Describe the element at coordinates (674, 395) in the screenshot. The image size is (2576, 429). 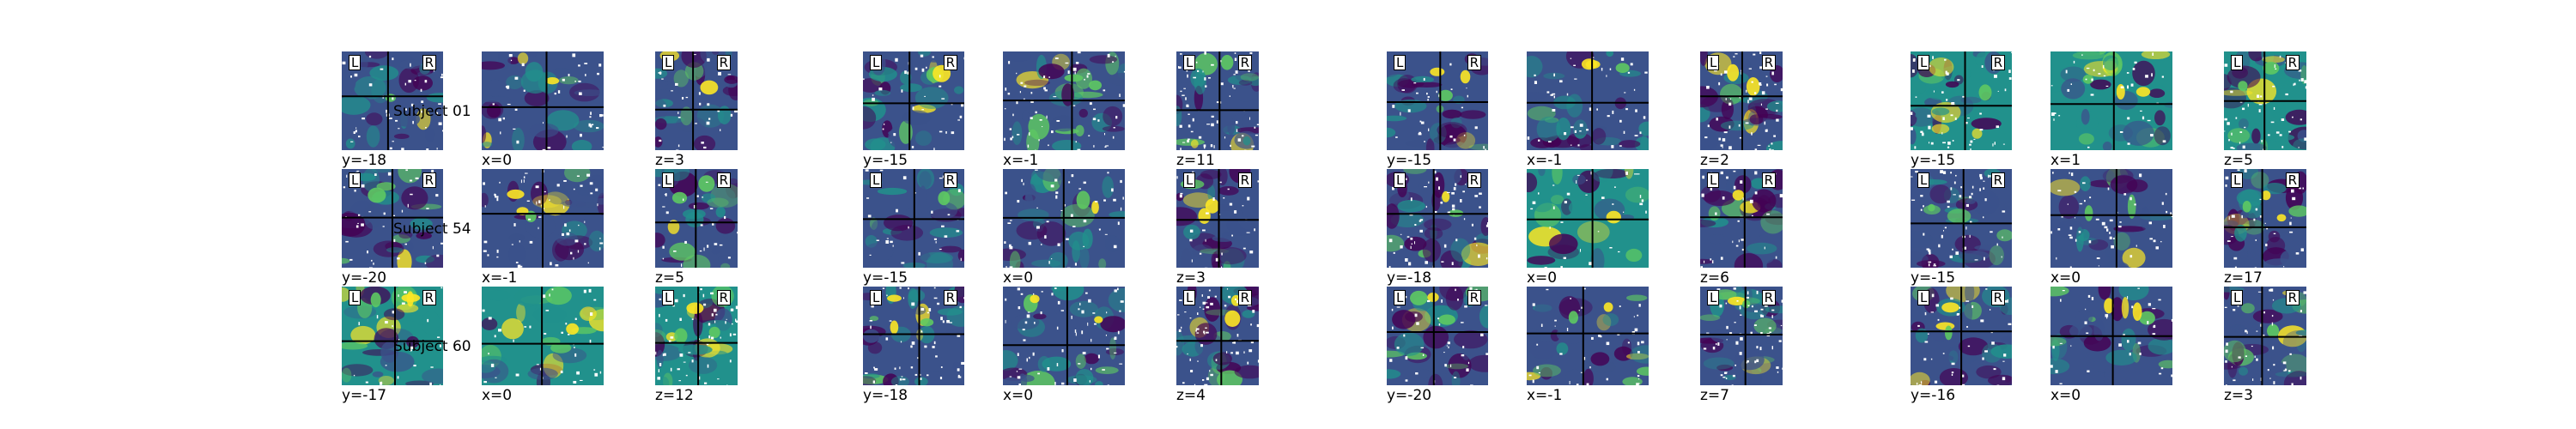
I see `cut-coordinate-label: z=12` at that location.